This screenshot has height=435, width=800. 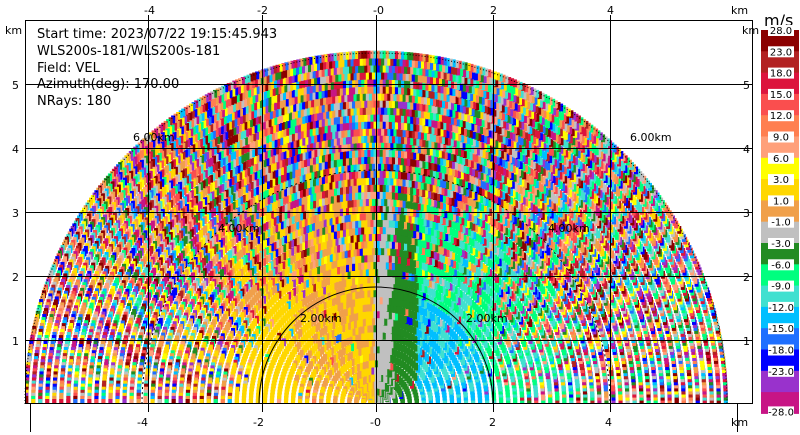 What do you see at coordinates (321, 318) in the screenshot?
I see `ring-label-2km: 2.00km` at bounding box center [321, 318].